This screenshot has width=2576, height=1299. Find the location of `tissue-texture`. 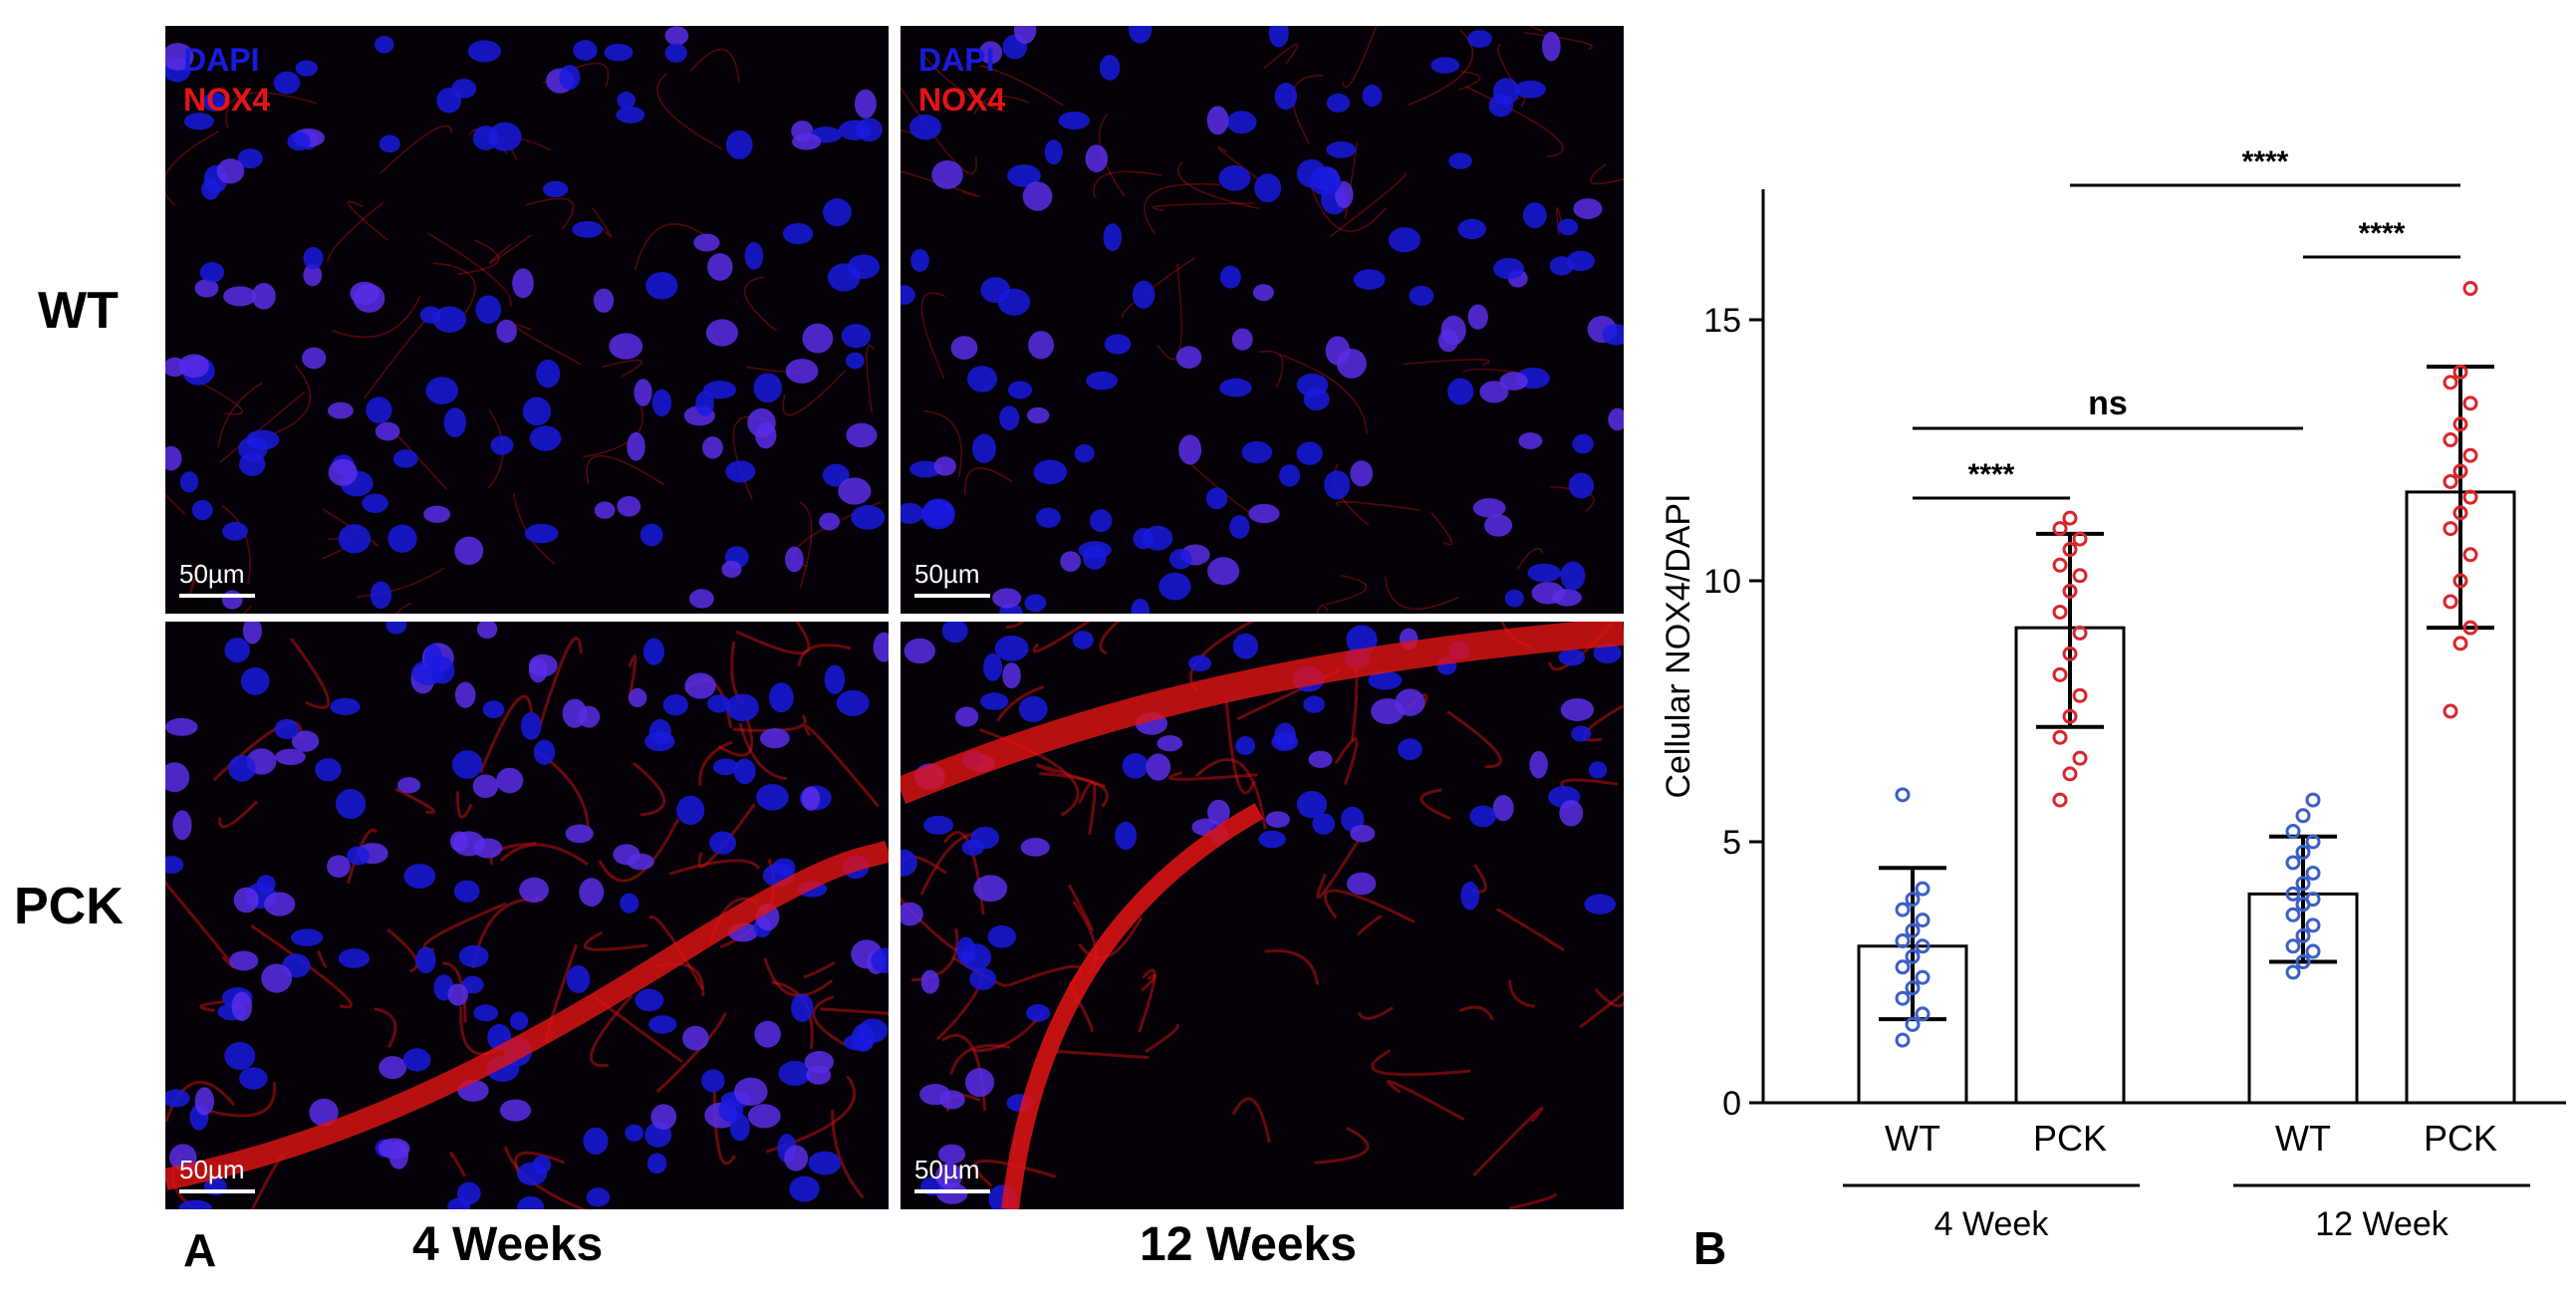

tissue-texture is located at coordinates (527, 320).